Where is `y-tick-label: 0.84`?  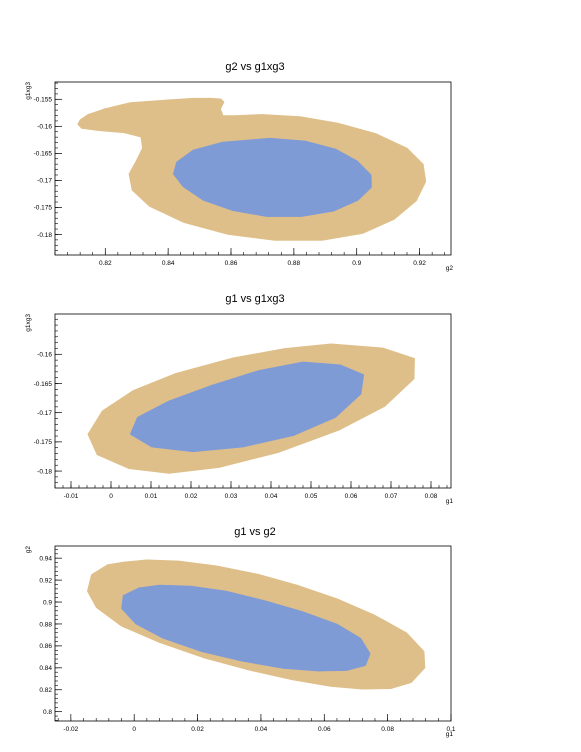 y-tick-label: 0.84 is located at coordinates (45, 668).